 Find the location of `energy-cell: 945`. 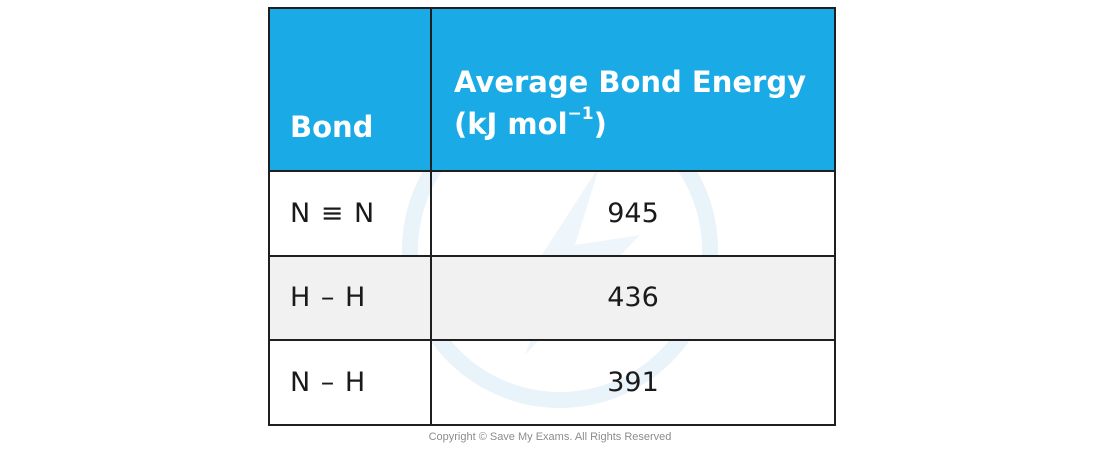

energy-cell: 945 is located at coordinates (633, 213).